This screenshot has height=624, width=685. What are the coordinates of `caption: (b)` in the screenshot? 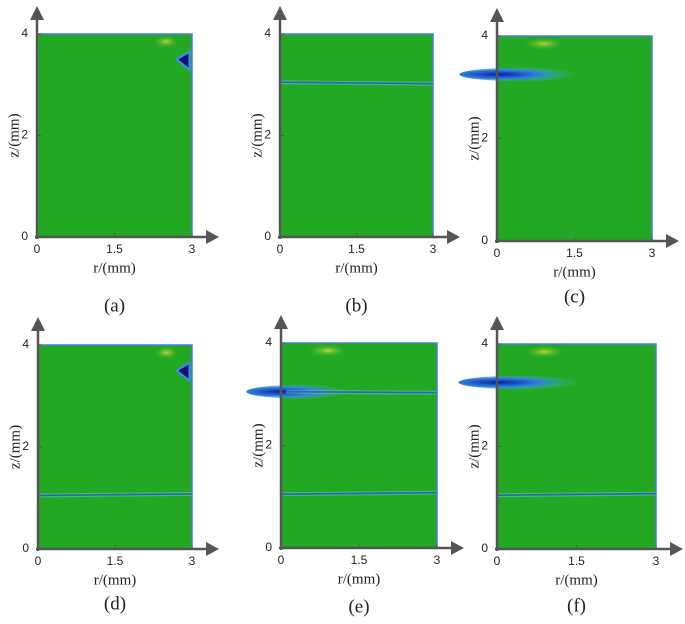 It's located at (356, 305).